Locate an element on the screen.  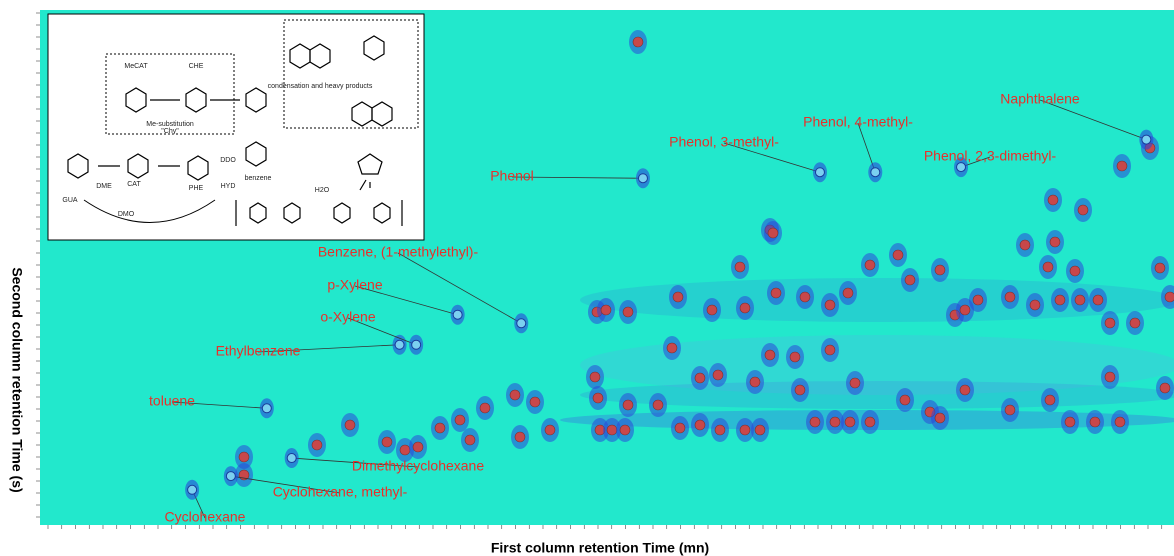
annotation-label: Cyclohexane is located at coordinates (205, 517).